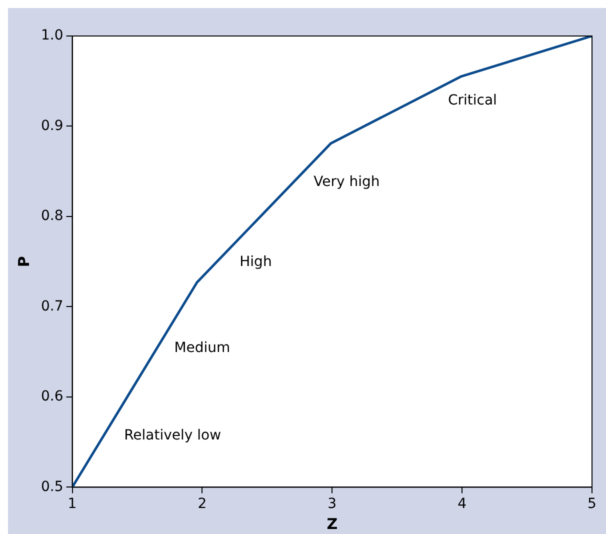 The height and width of the screenshot is (534, 606). I want to click on y-tick-label: 0.7, so click(52, 306).